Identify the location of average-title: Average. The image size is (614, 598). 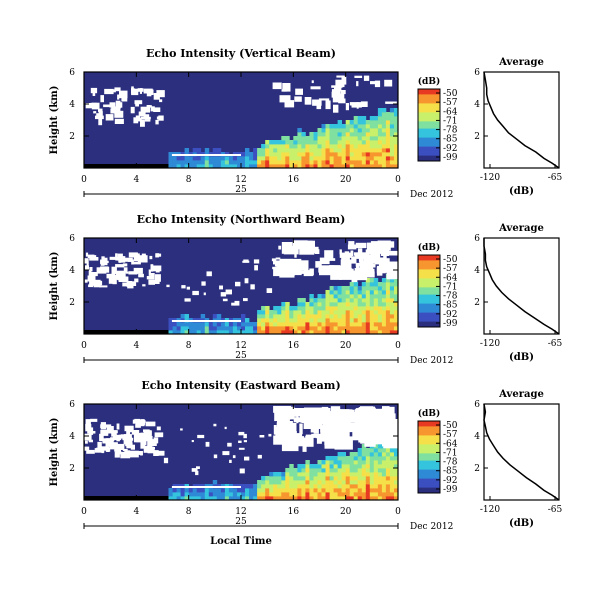
(521, 228).